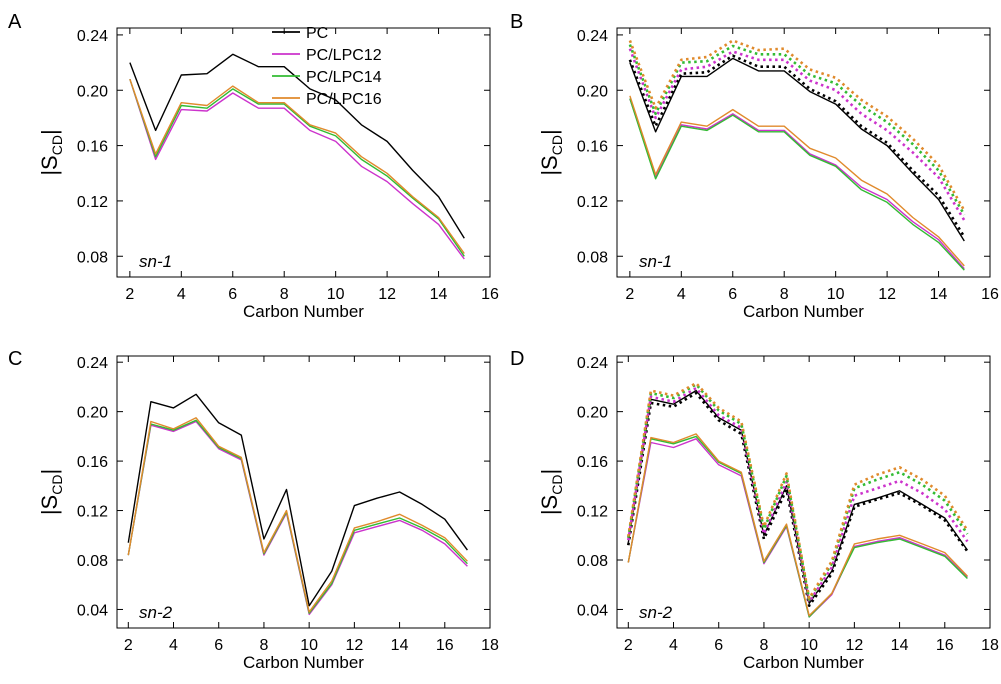  Describe the element at coordinates (516, 22) in the screenshot. I see `panel-letter: B` at that location.